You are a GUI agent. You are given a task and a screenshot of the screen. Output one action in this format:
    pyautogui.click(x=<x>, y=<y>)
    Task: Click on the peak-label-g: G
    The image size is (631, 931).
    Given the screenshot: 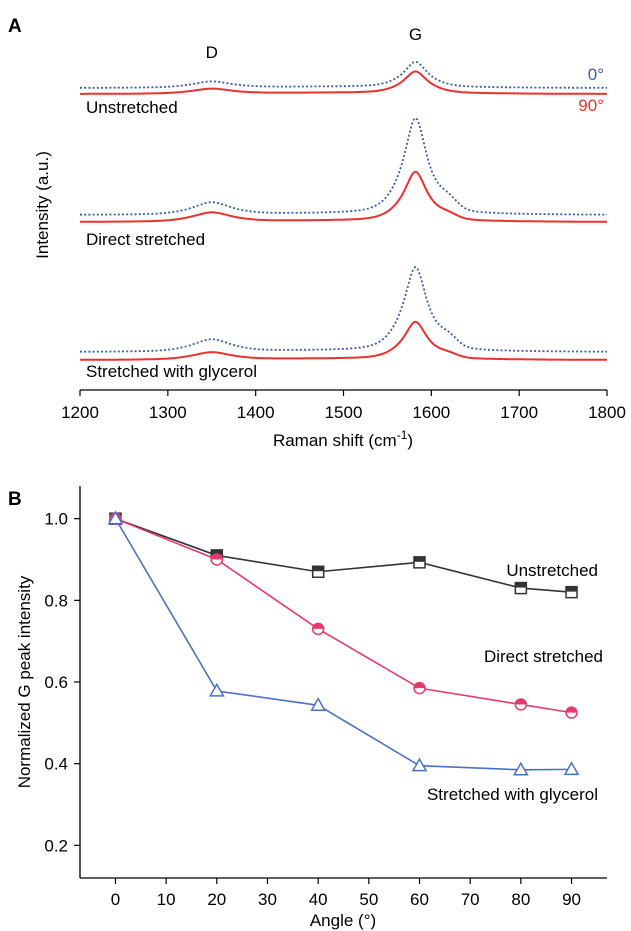 What is the action you would take?
    pyautogui.click(x=415, y=34)
    